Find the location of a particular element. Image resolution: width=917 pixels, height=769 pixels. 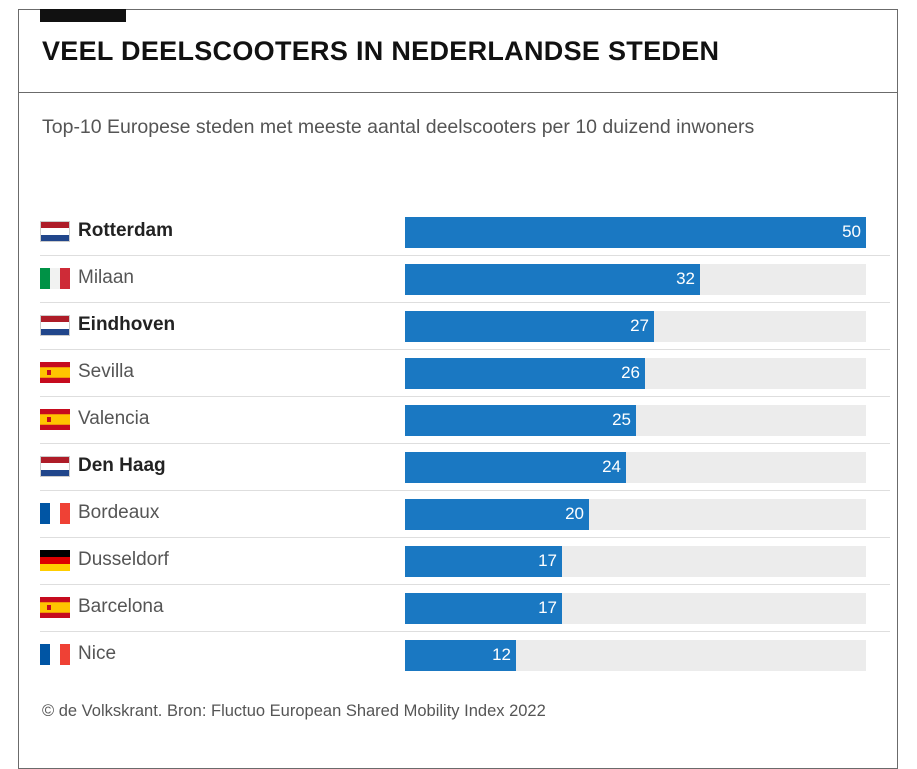

bar-row: Sevilla 26 is located at coordinates (465, 373).